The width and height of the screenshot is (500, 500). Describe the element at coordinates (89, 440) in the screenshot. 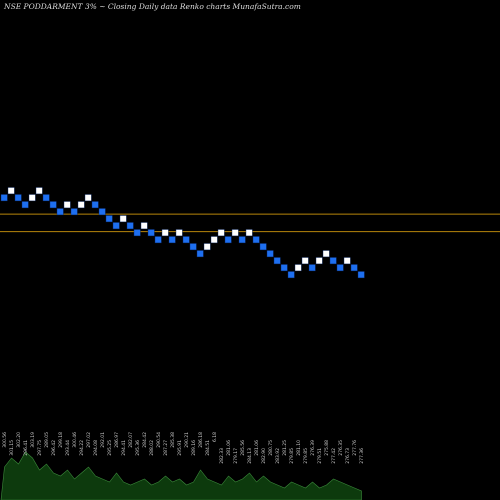

I see `volume-label: 297.02` at that location.